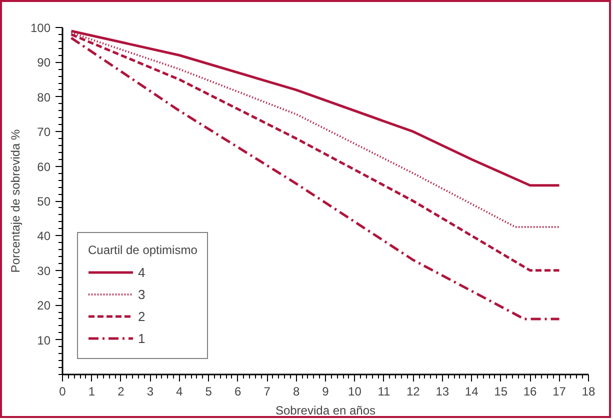  What do you see at coordinates (44, 236) in the screenshot?
I see `y-tick-label: 40` at bounding box center [44, 236].